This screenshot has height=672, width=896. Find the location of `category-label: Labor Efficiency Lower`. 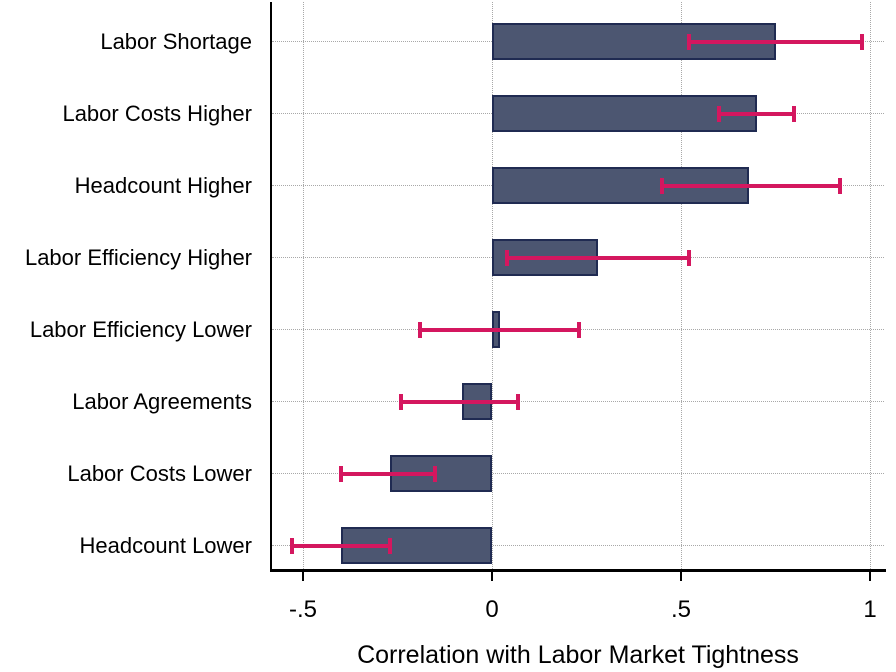

category-label: Labor Efficiency Lower is located at coordinates (140, 329).